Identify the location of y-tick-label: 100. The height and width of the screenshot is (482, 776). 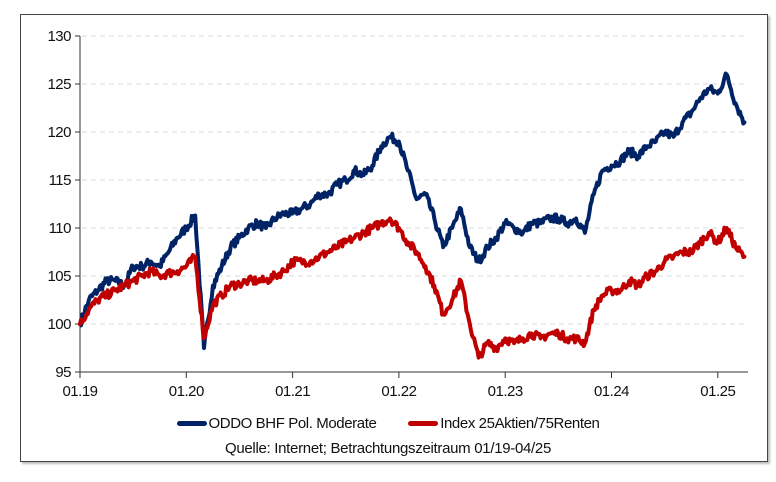
(59, 324).